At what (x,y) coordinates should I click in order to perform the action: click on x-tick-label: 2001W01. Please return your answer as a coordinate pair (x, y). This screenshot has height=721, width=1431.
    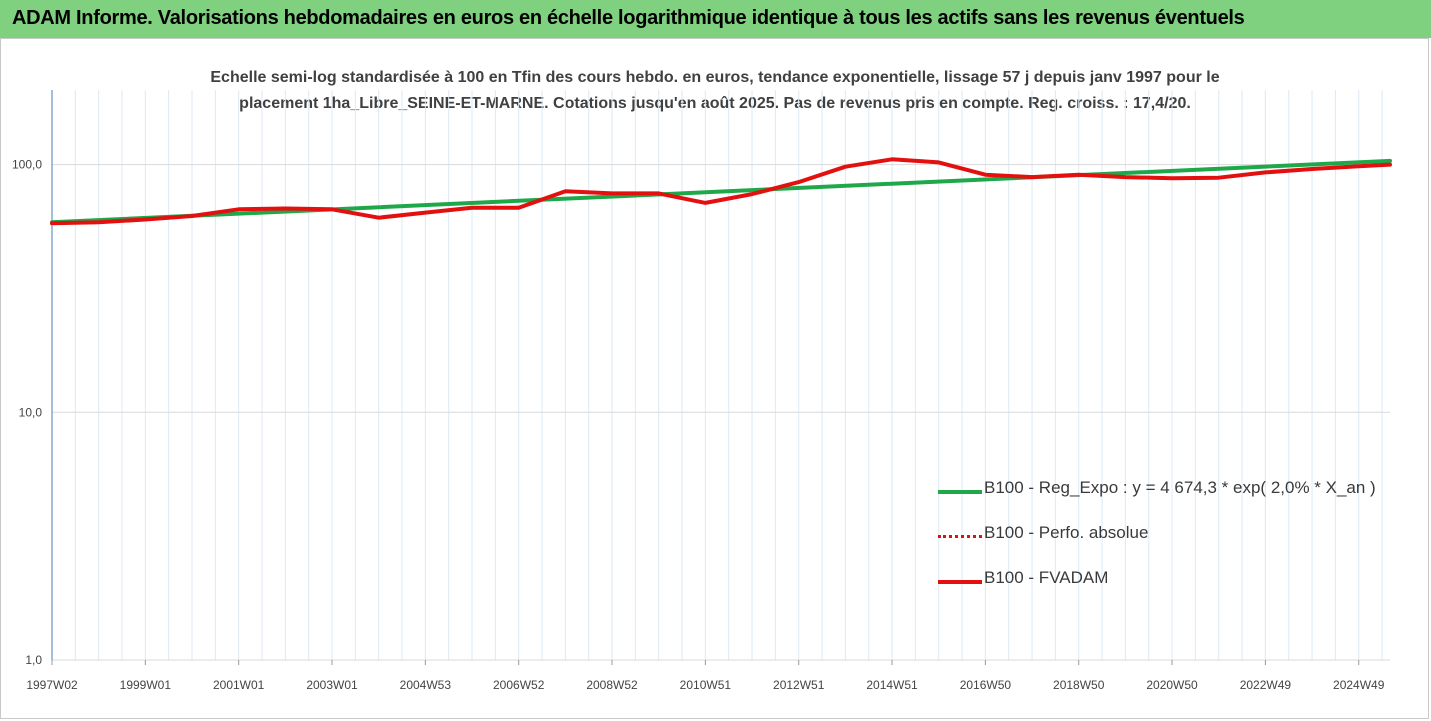
    Looking at the image, I should click on (239, 685).